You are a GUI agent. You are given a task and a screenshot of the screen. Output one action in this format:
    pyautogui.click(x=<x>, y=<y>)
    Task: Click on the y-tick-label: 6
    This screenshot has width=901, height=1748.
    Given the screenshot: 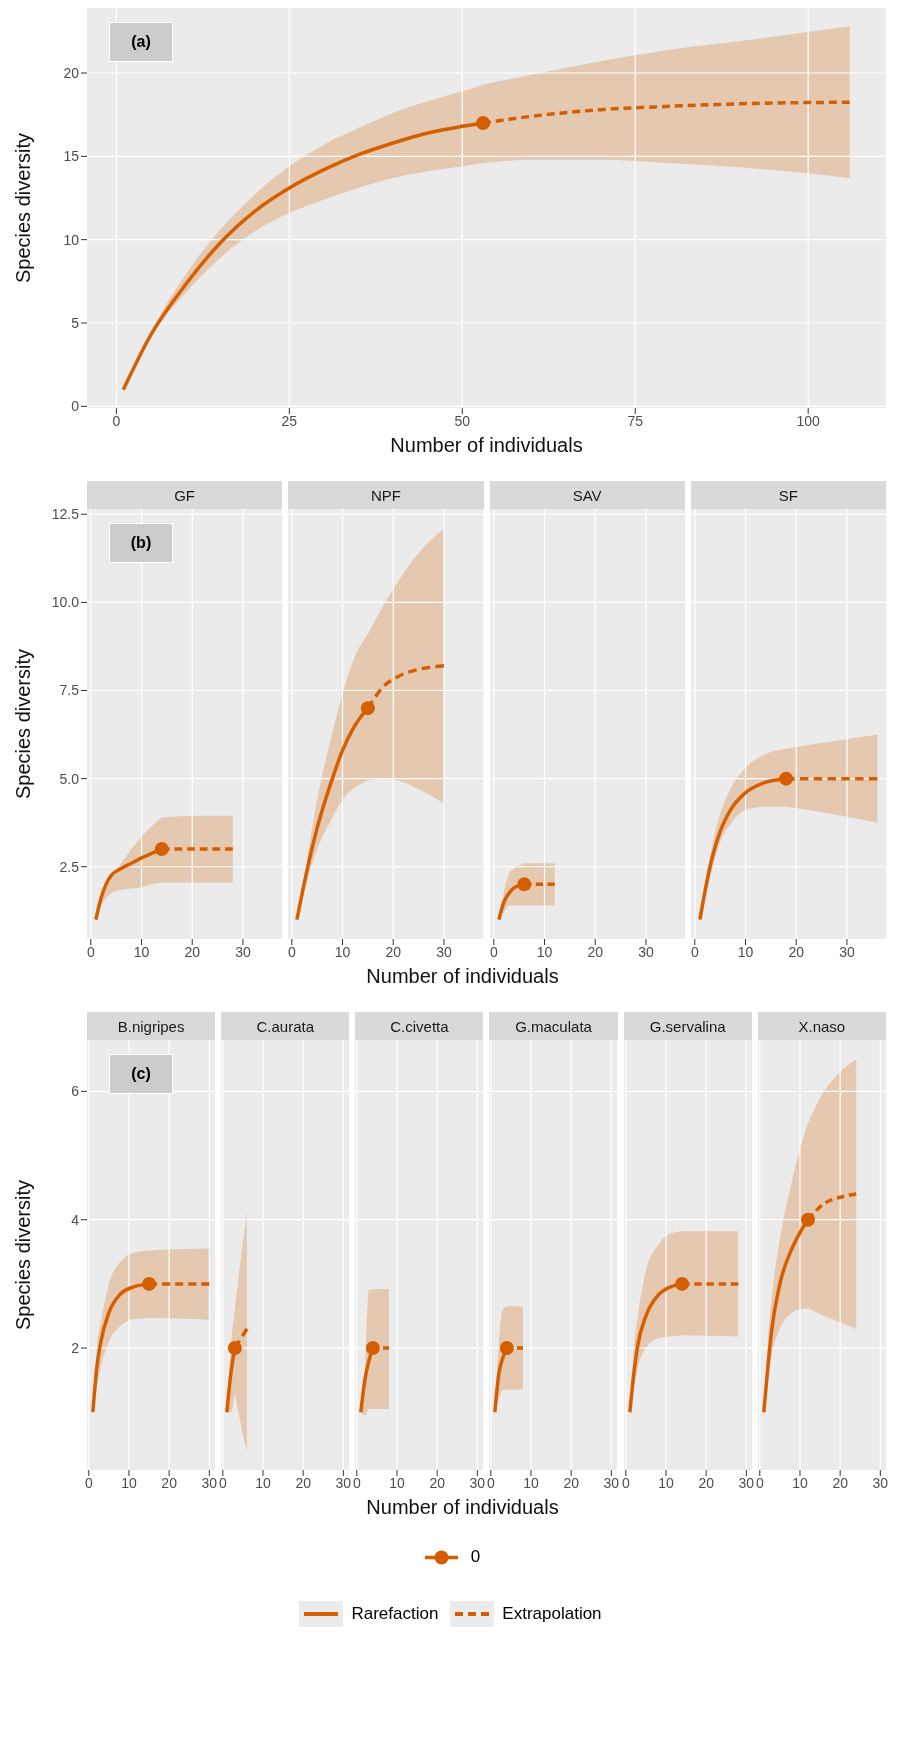 What is the action you would take?
    pyautogui.click(x=75, y=1091)
    